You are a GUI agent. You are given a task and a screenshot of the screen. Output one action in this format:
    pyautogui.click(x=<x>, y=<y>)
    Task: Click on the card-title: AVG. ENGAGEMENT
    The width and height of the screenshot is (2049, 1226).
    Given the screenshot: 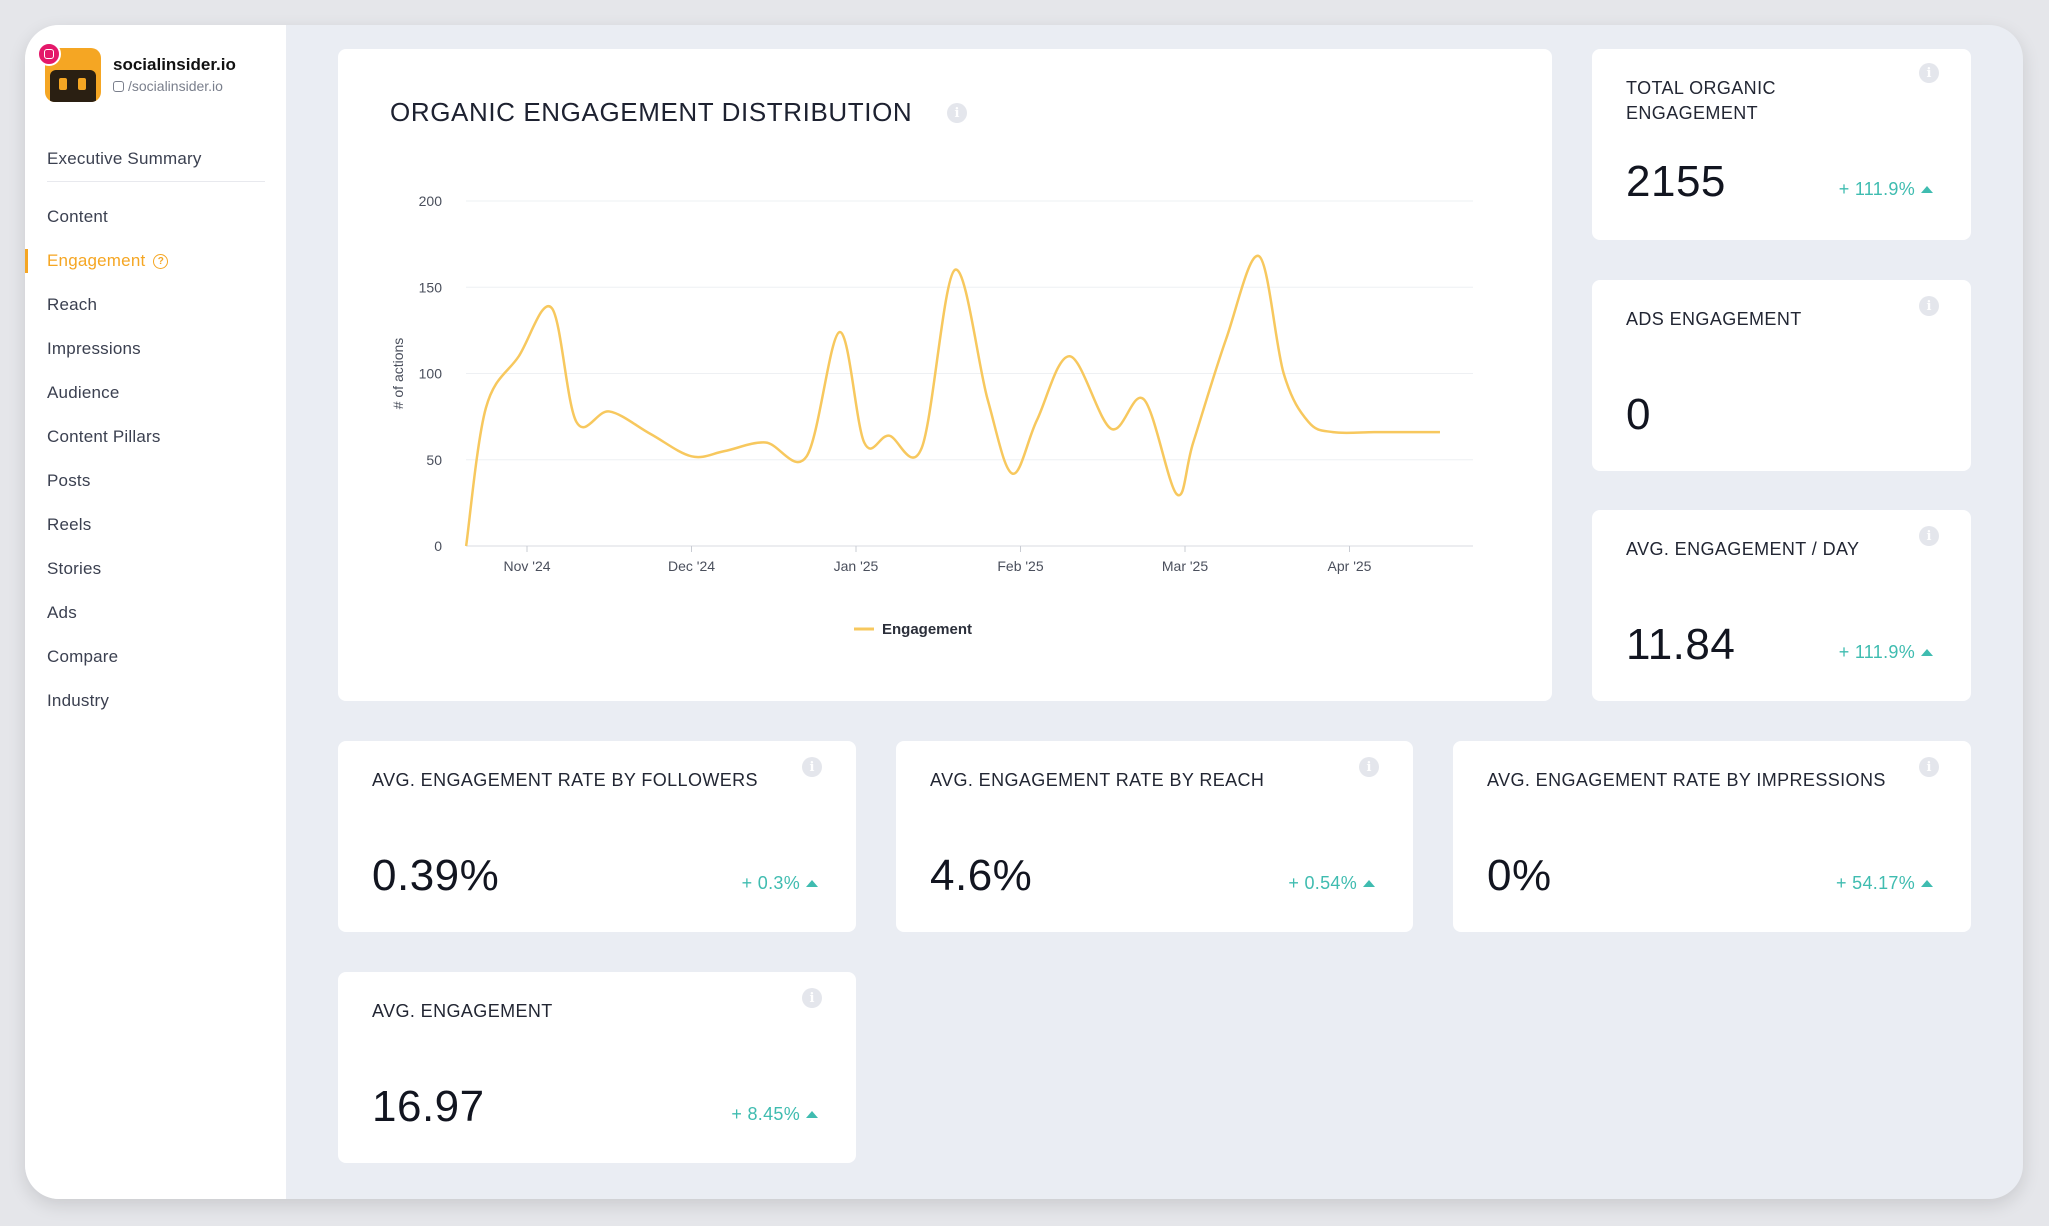 What is the action you would take?
    pyautogui.click(x=462, y=1011)
    